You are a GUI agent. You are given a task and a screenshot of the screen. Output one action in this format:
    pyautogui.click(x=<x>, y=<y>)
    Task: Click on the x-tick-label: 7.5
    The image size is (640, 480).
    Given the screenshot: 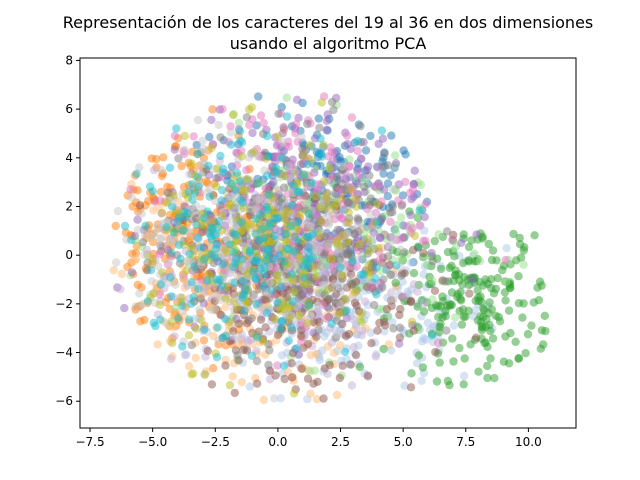 What is the action you would take?
    pyautogui.click(x=465, y=442)
    